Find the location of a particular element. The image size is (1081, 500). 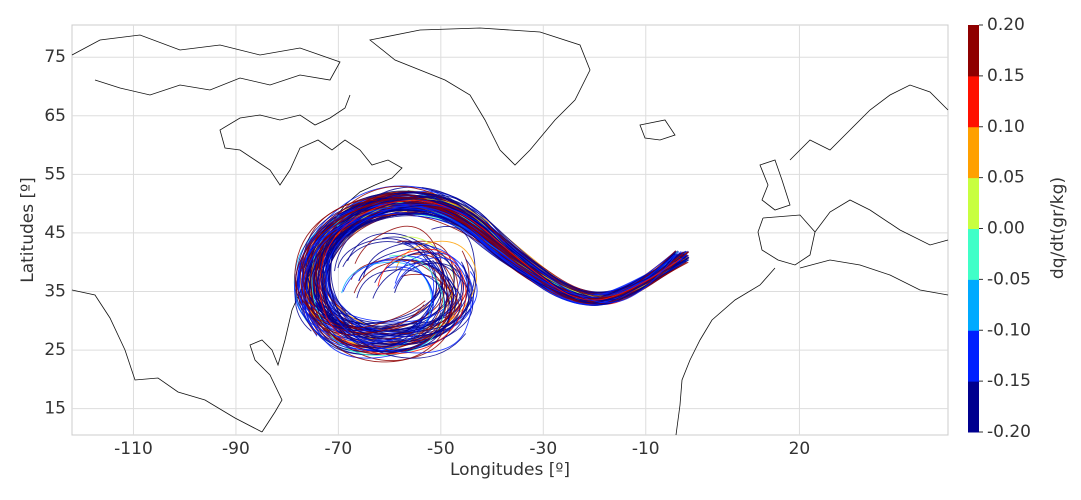

y-tick-label: 55 is located at coordinates (55, 174).